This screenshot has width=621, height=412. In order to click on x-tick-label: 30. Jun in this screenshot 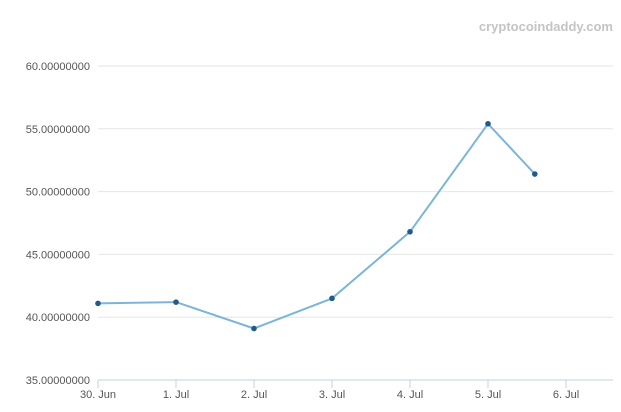, I will do `click(98, 395)`.